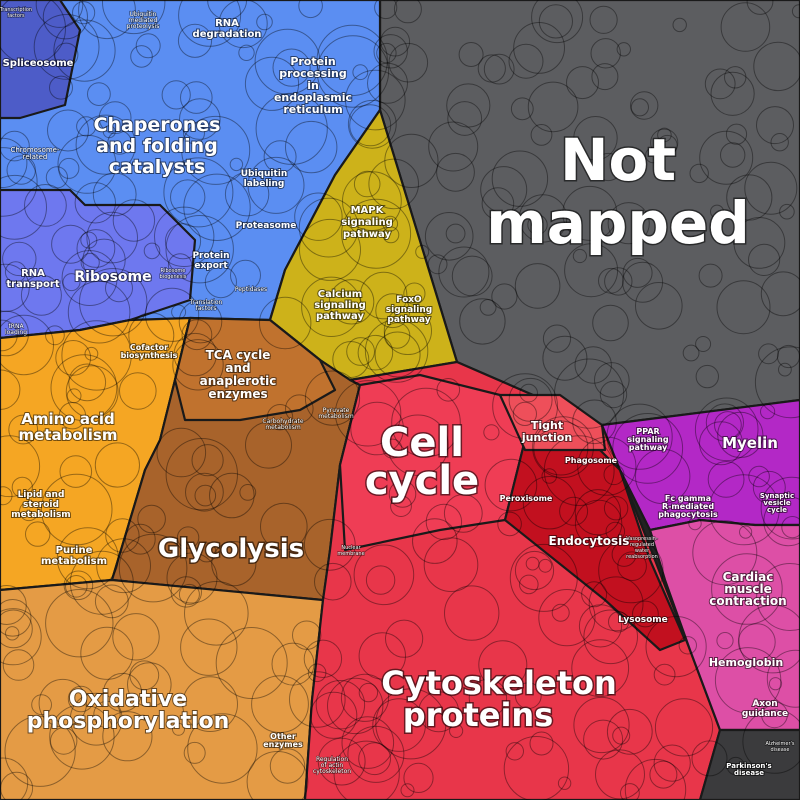 The width and height of the screenshot is (800, 800). Describe the element at coordinates (231, 549) in the screenshot. I see `region-label: Glycolysis` at that location.